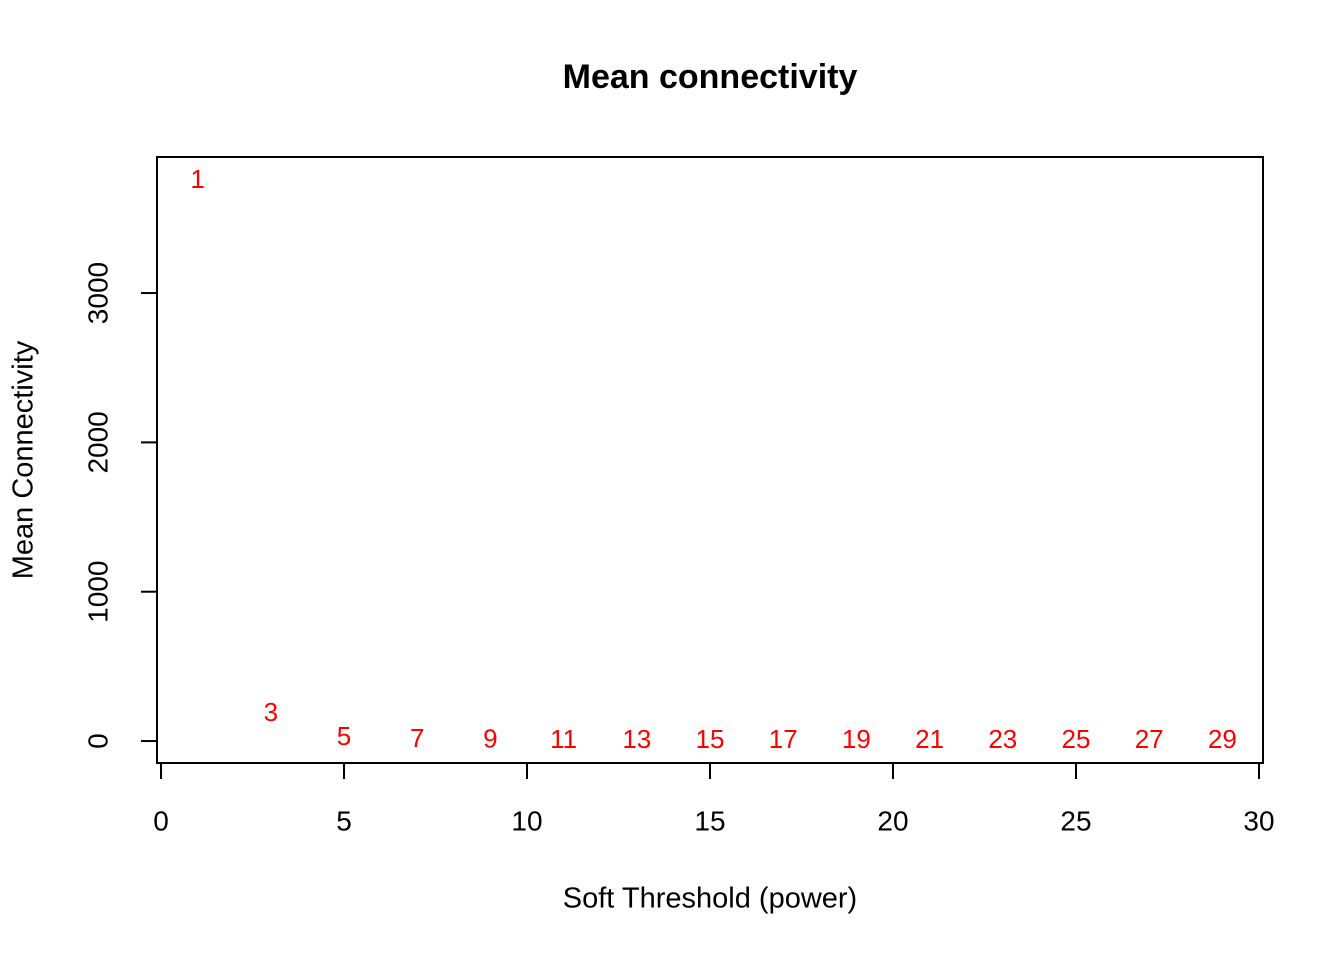  I want to click on chart-title: Mean connectivity, so click(710, 77).